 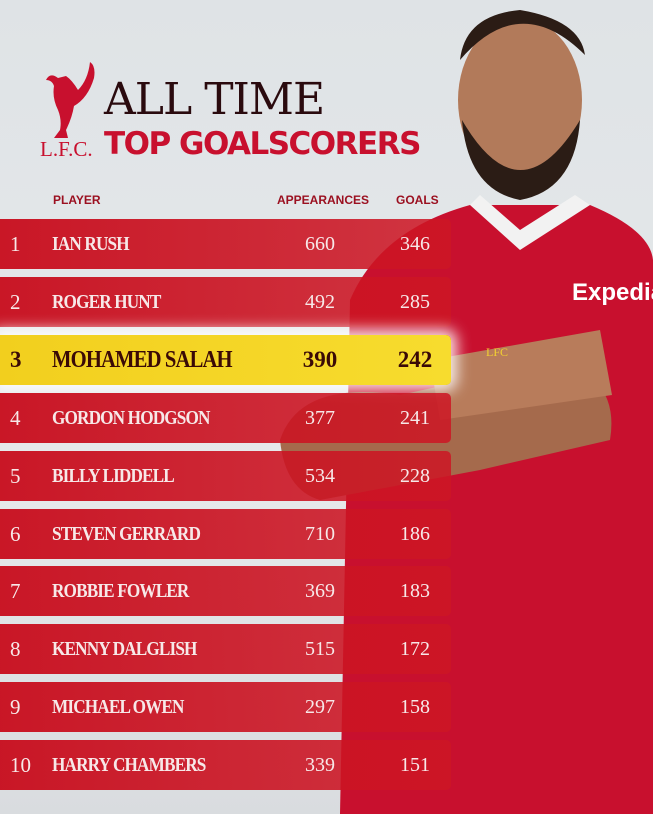 I want to click on row-name: ROGER HUNT, so click(x=106, y=301).